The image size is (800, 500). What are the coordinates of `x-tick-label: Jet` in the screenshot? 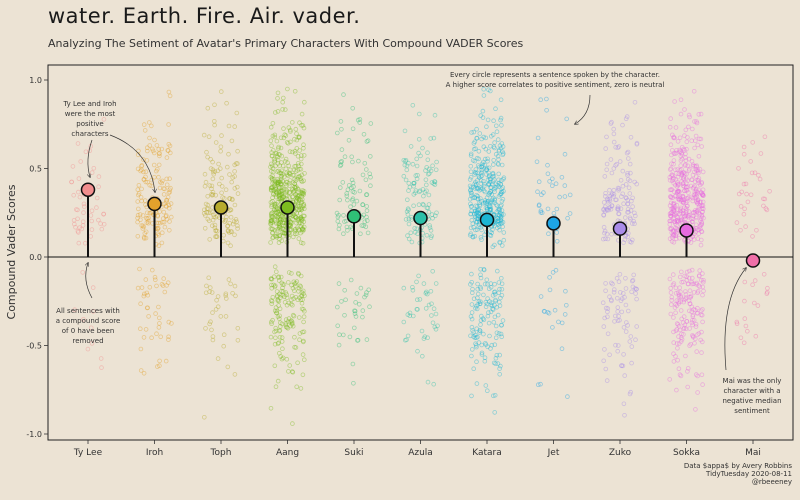 It's located at (553, 453).